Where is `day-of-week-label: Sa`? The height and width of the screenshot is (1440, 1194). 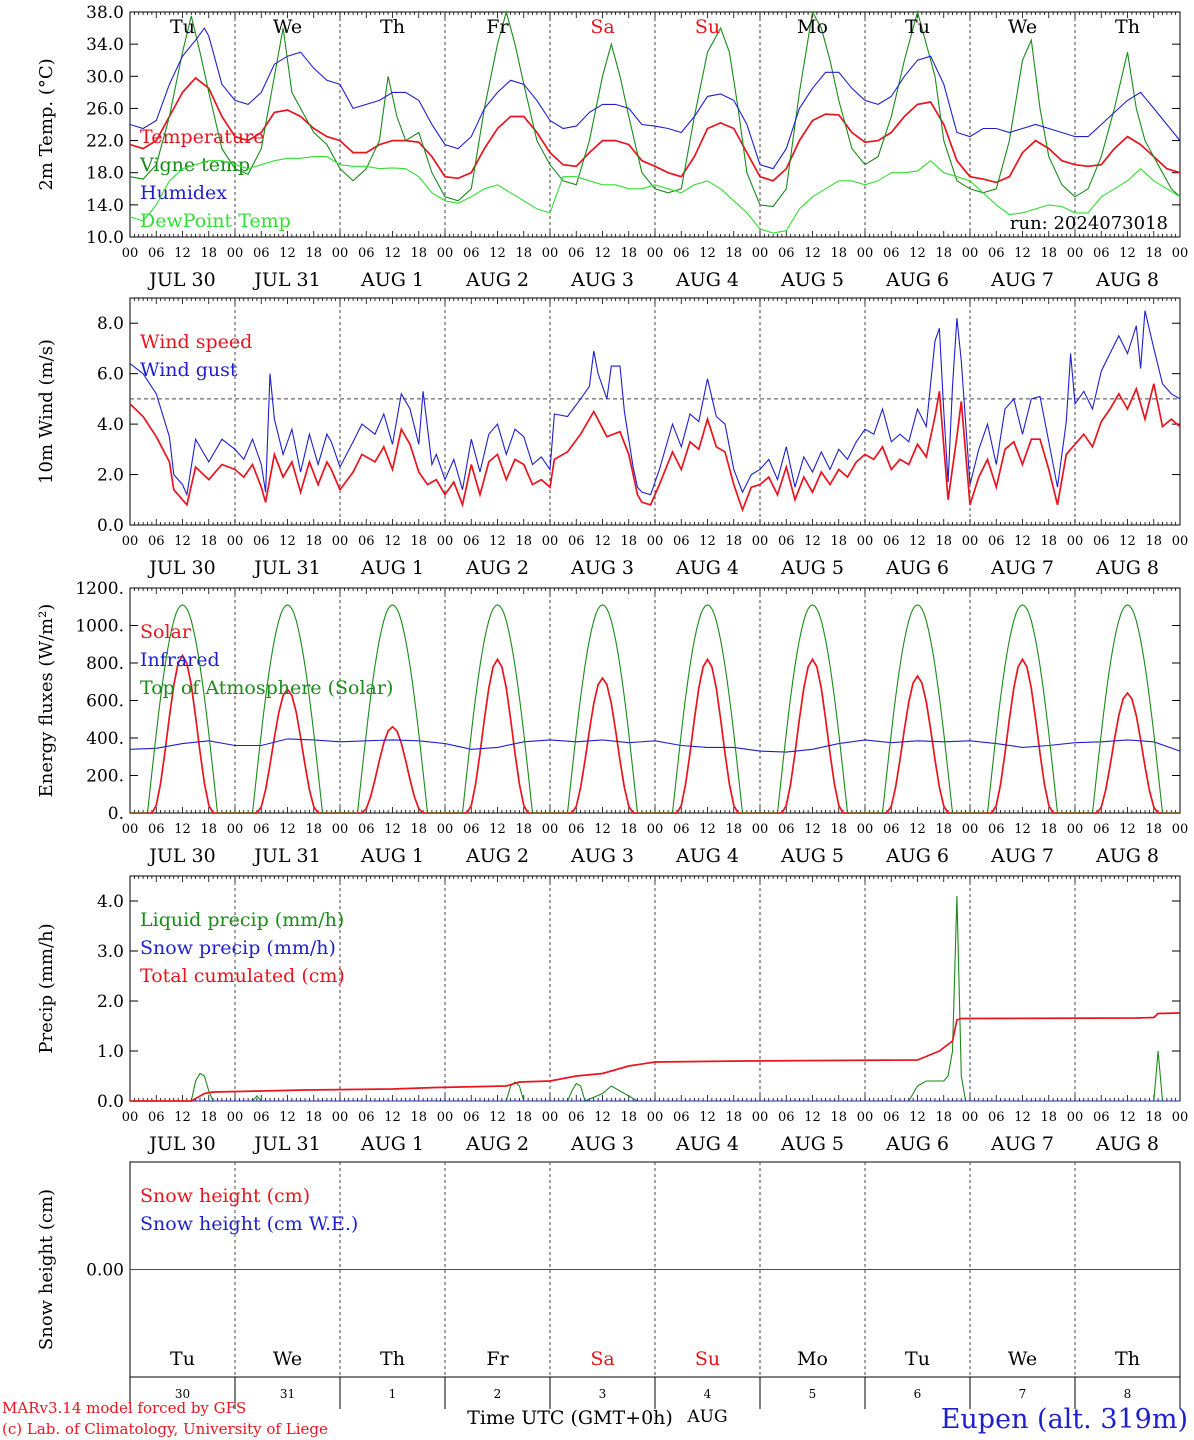 day-of-week-label: Sa is located at coordinates (602, 1359).